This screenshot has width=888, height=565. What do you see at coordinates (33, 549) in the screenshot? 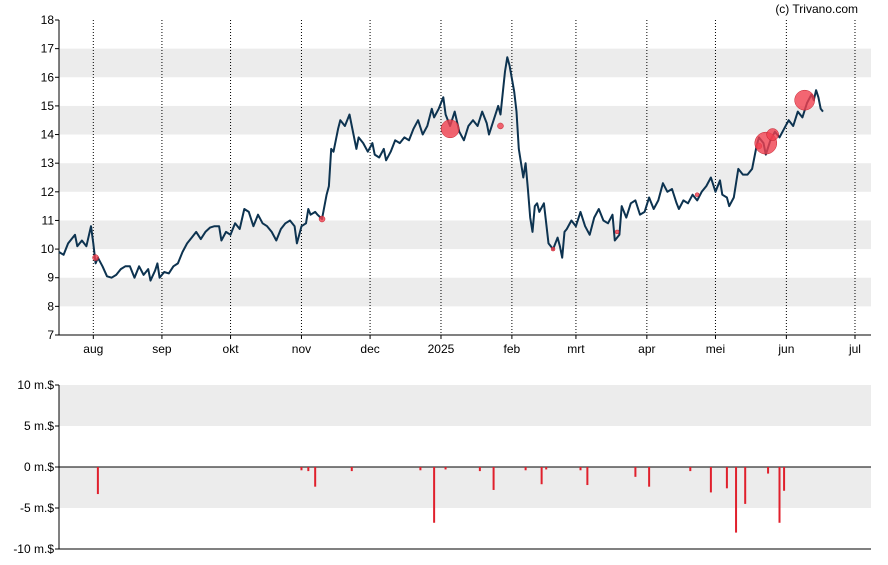
I see `volume-y-tick-label: -10 m.$` at bounding box center [33, 549].